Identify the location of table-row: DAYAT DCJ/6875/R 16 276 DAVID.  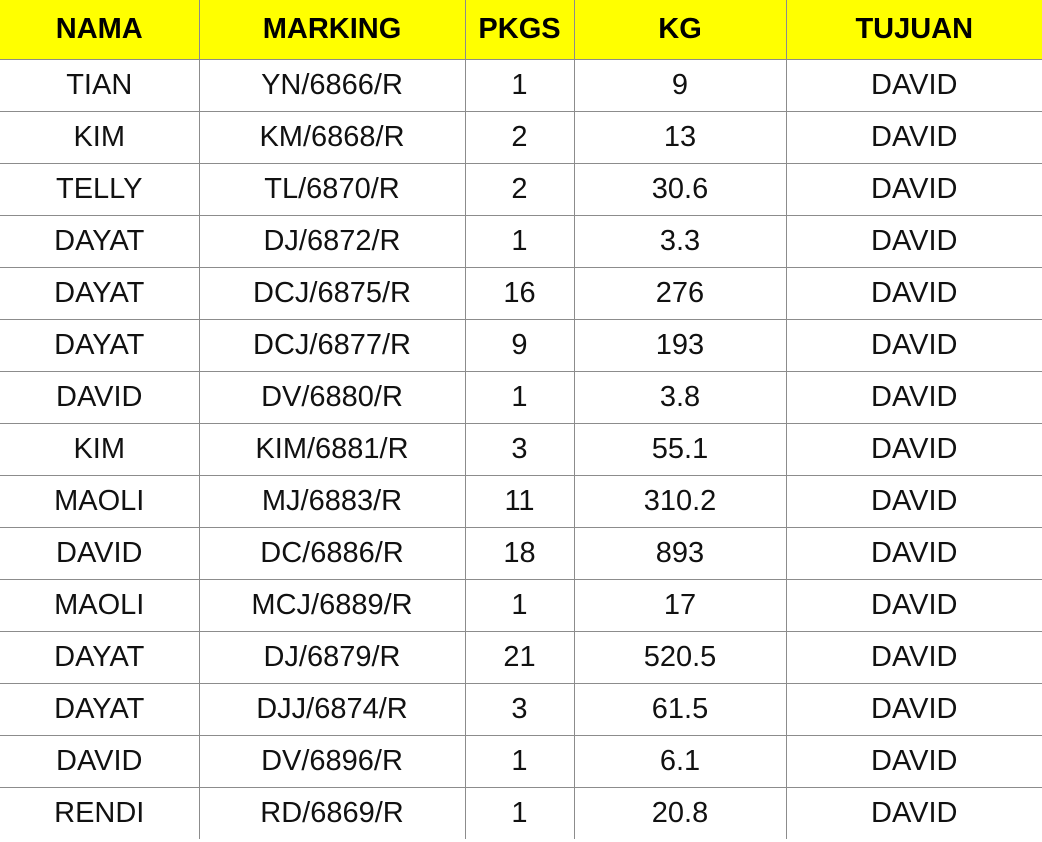
(521, 293).